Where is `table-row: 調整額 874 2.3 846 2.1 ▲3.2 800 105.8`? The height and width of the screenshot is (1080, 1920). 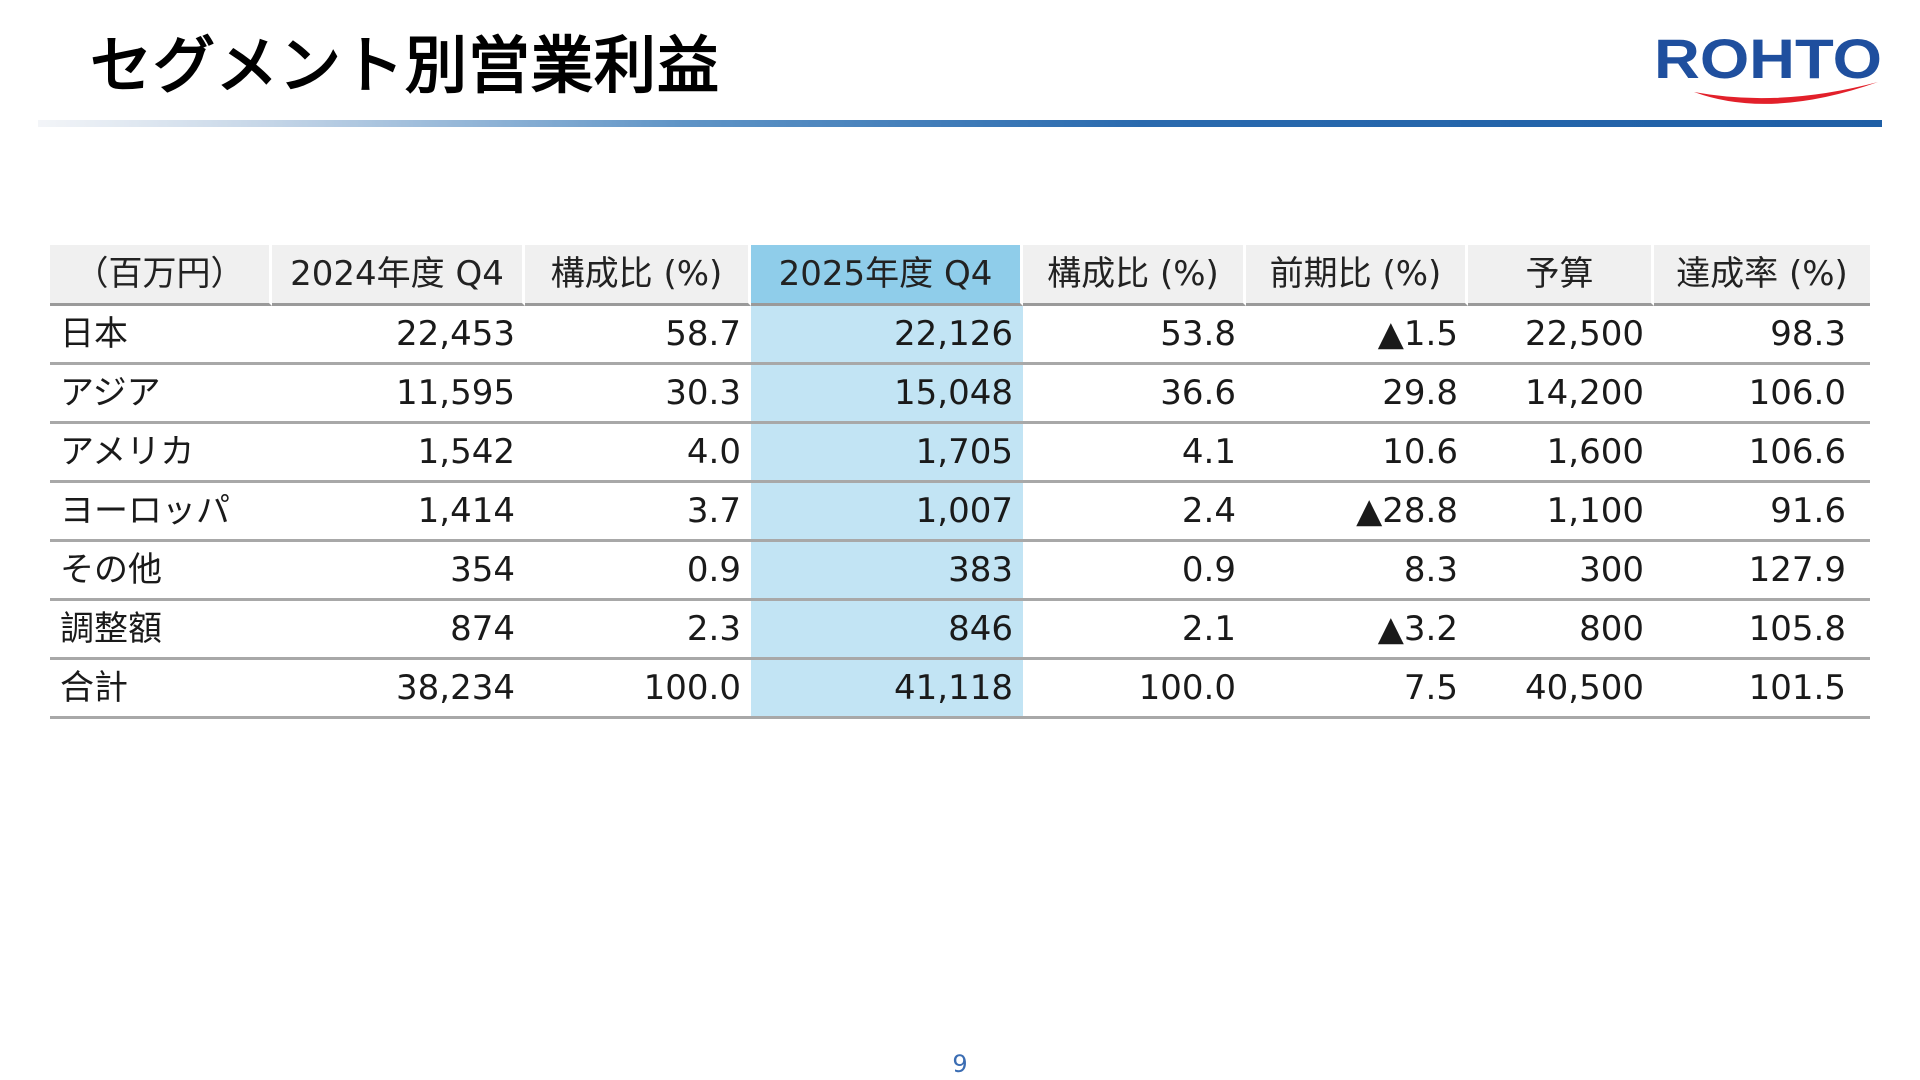
table-row: 調整額 874 2.3 846 2.1 ▲3.2 800 105.8 is located at coordinates (960, 630).